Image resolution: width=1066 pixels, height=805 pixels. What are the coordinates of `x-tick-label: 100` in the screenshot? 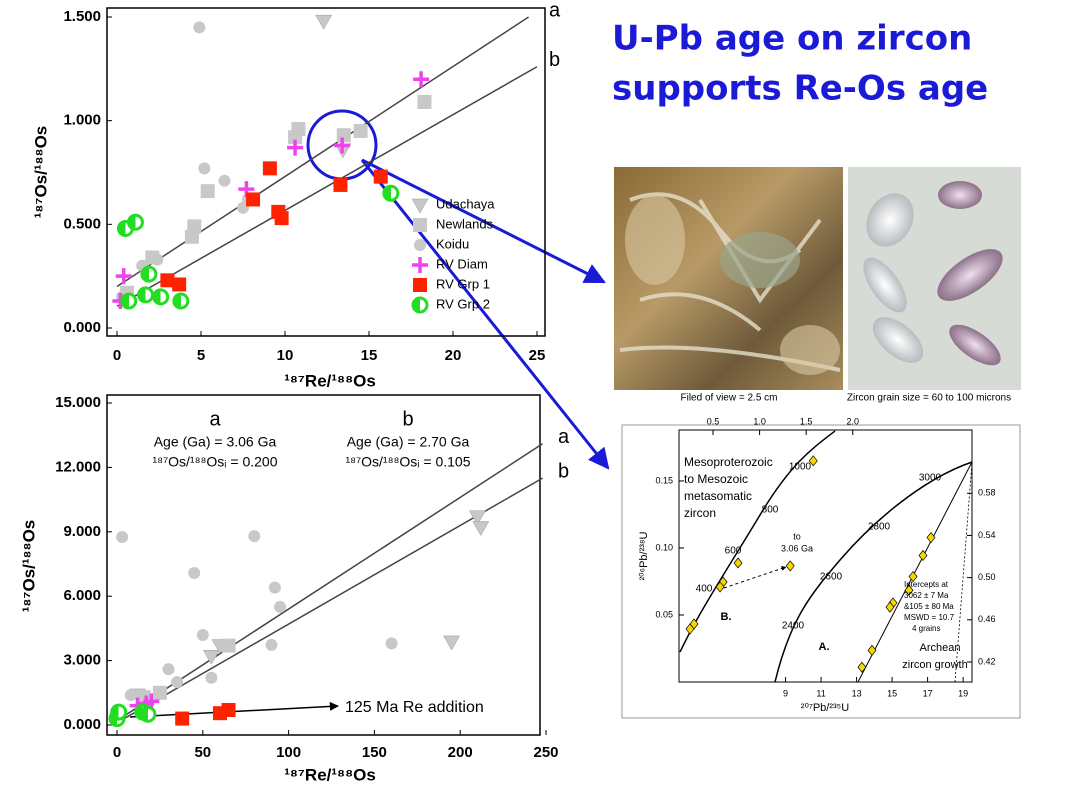 It's located at (288, 752).